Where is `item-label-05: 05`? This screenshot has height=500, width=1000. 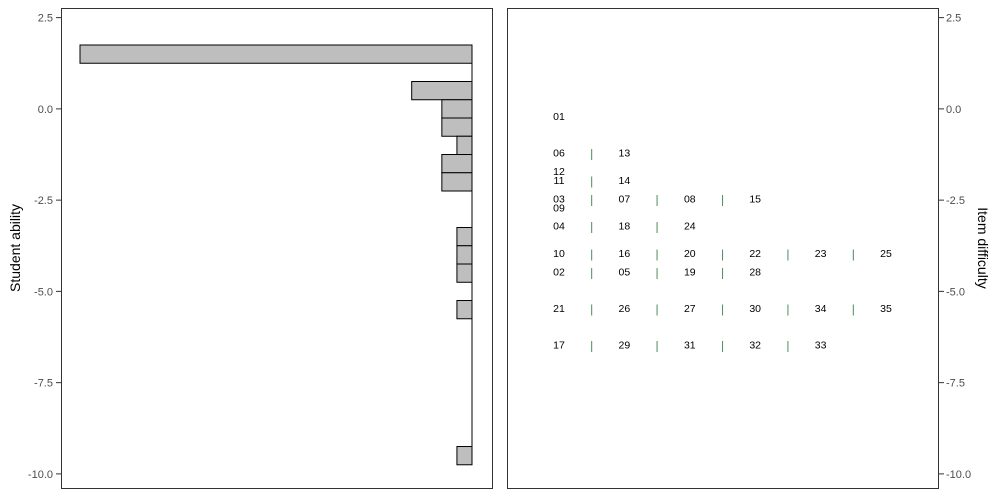
item-label-05: 05 is located at coordinates (625, 272).